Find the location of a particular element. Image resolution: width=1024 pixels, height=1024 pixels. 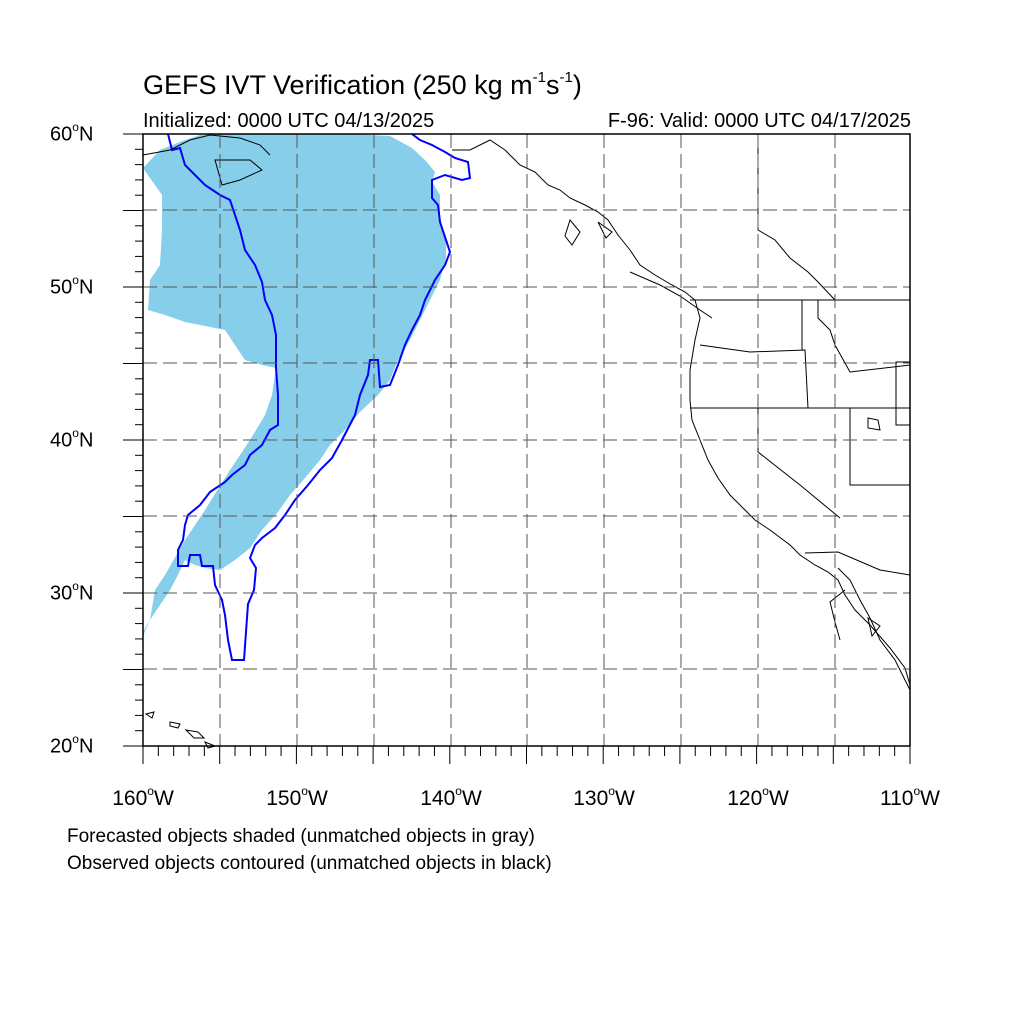

lon-label-130w: 130oW is located at coordinates (604, 797).